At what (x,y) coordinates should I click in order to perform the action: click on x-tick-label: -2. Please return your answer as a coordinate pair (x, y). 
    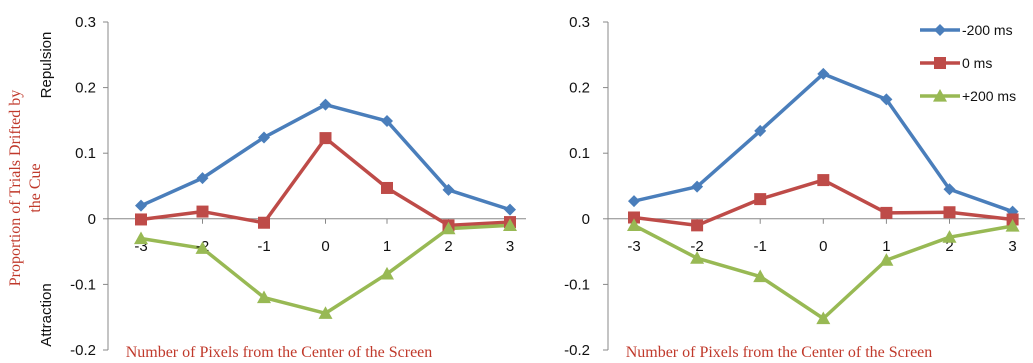
    Looking at the image, I should click on (696, 246).